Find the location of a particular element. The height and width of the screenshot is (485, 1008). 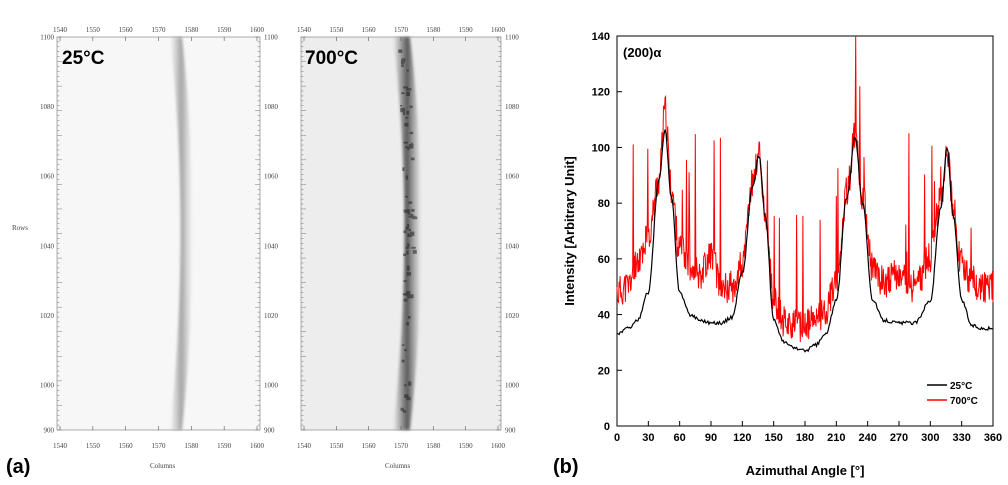

panel-b-label: (b) is located at coordinates (566, 467).